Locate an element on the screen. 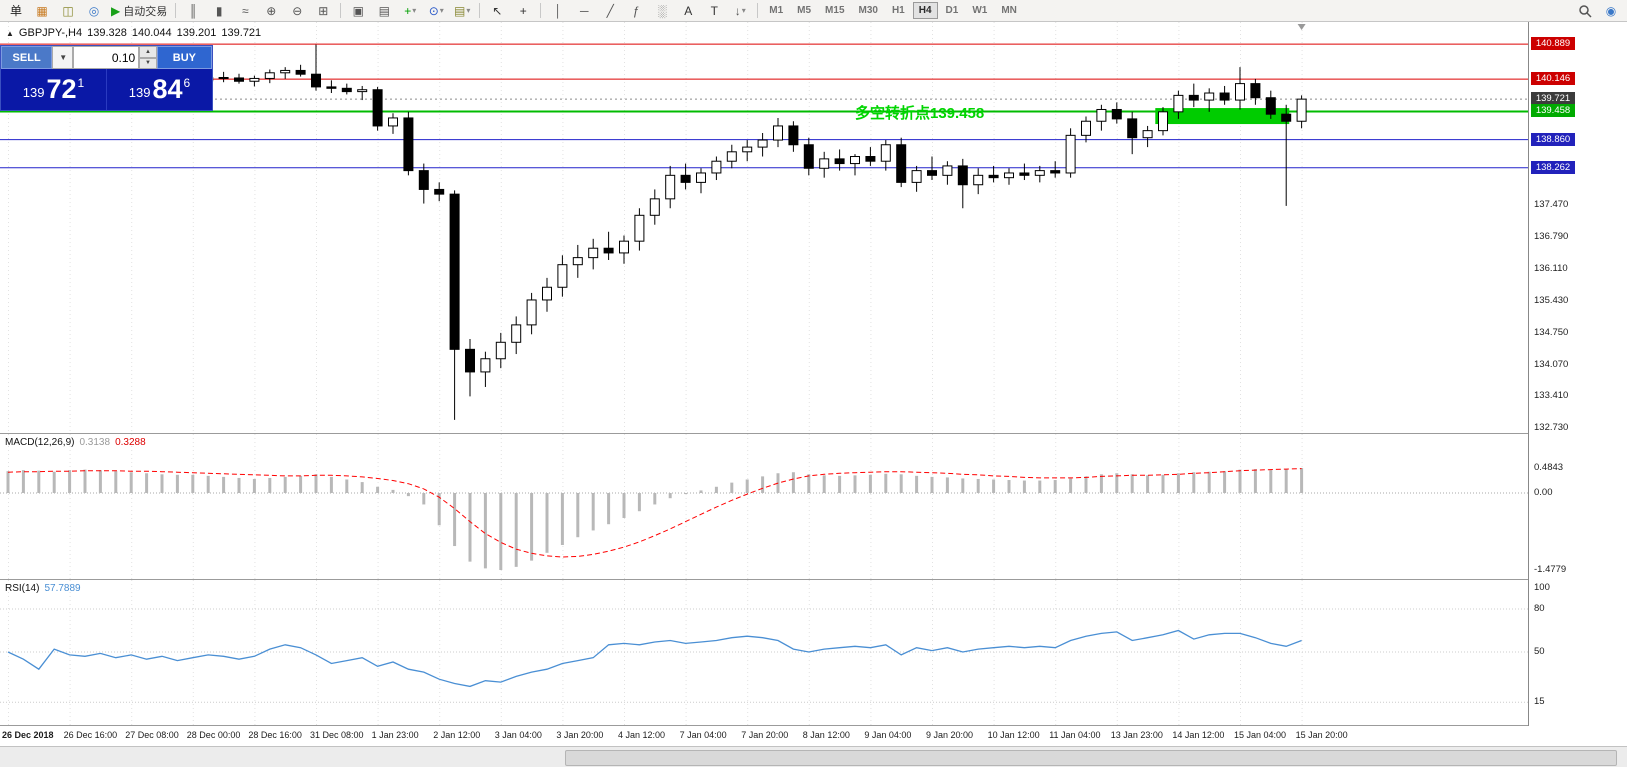 The height and width of the screenshot is (767, 1627). one-click-trading-panel: SELL ▼ ▲ ▼ BUY 139 72 1 is located at coordinates (106, 78).